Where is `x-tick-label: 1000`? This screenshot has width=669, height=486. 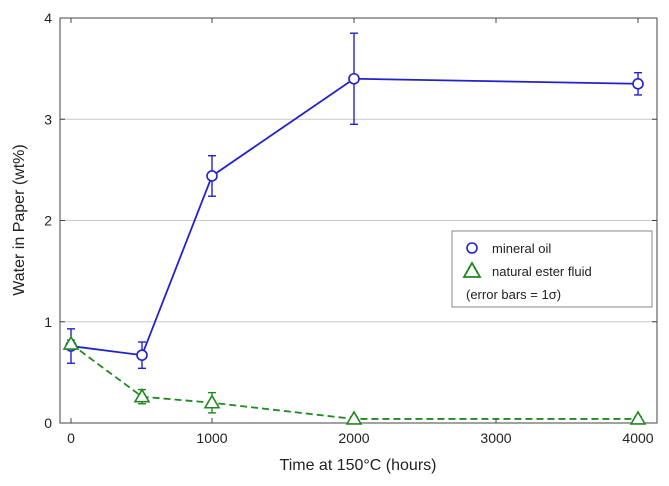 x-tick-label: 1000 is located at coordinates (211, 438).